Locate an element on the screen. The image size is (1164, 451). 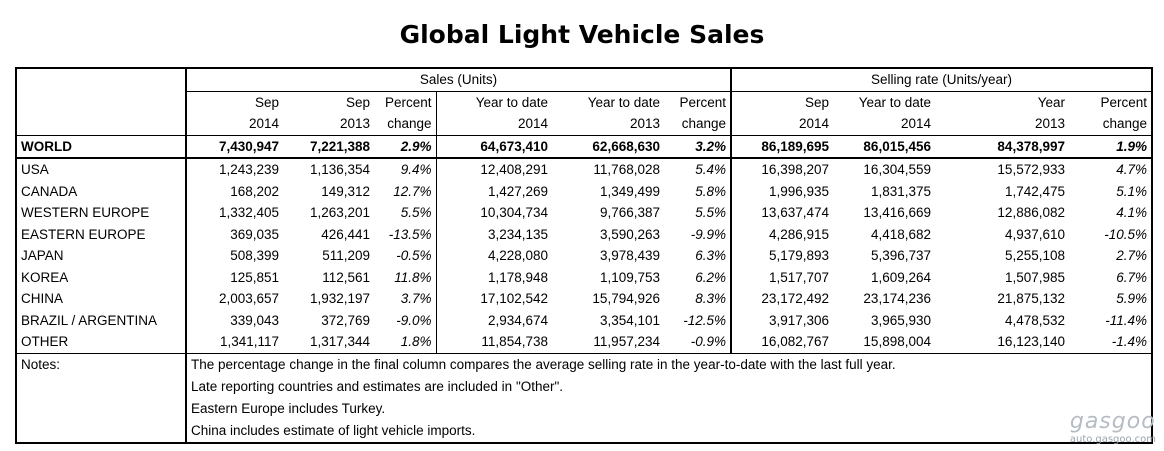
table-cell: 11.8% is located at coordinates (413, 277).